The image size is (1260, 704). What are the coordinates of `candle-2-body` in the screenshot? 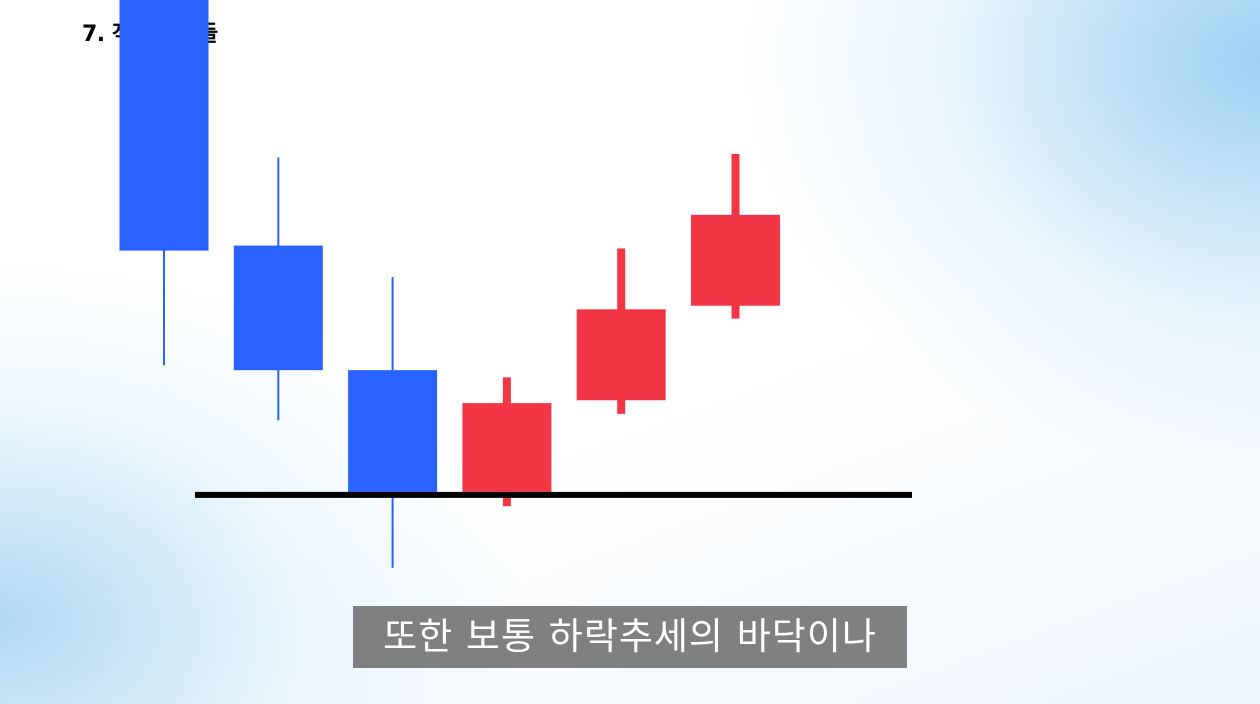 It's located at (278, 308).